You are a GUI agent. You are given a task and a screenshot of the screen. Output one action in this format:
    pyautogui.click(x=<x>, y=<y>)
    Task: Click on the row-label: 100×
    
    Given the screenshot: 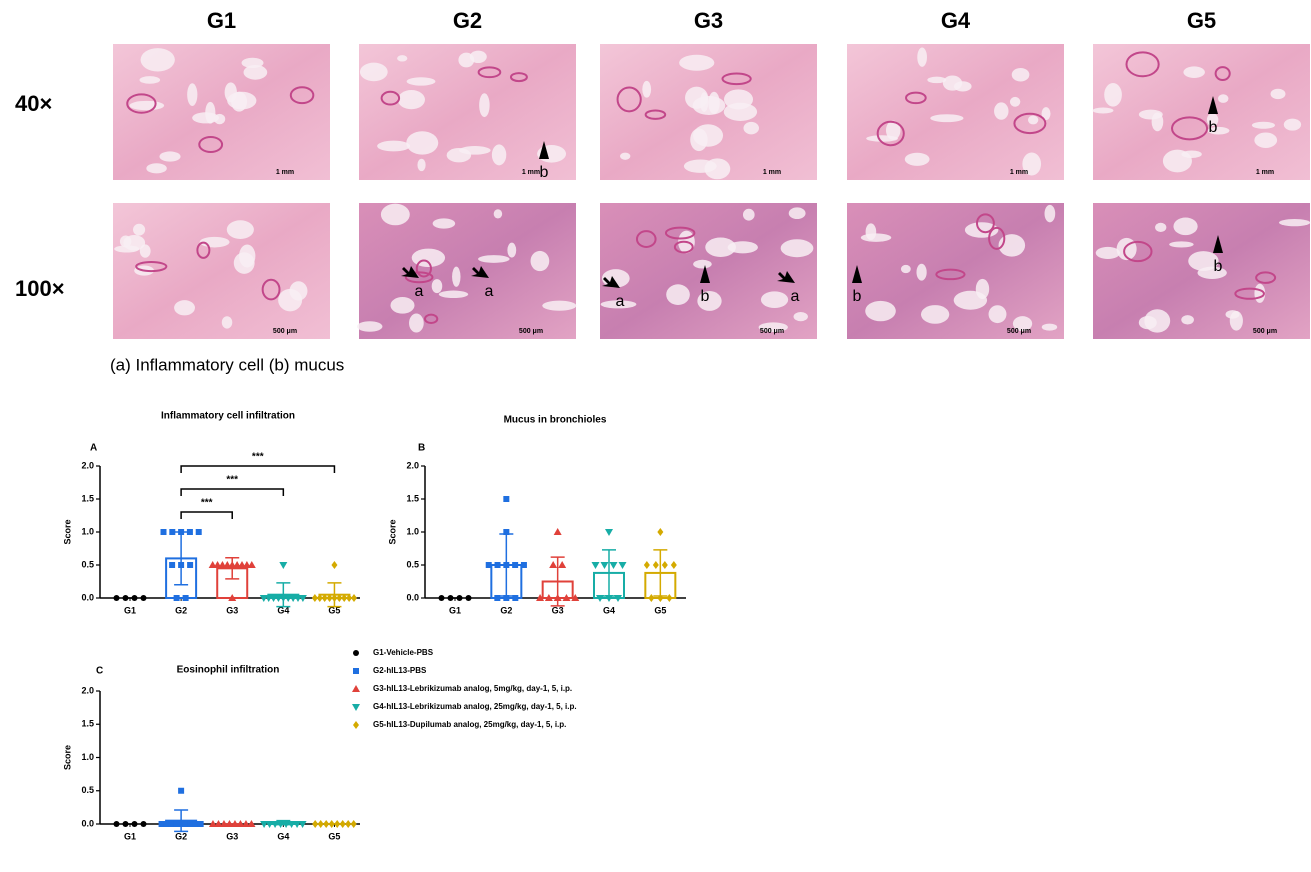 What is the action you would take?
    pyautogui.click(x=40, y=288)
    